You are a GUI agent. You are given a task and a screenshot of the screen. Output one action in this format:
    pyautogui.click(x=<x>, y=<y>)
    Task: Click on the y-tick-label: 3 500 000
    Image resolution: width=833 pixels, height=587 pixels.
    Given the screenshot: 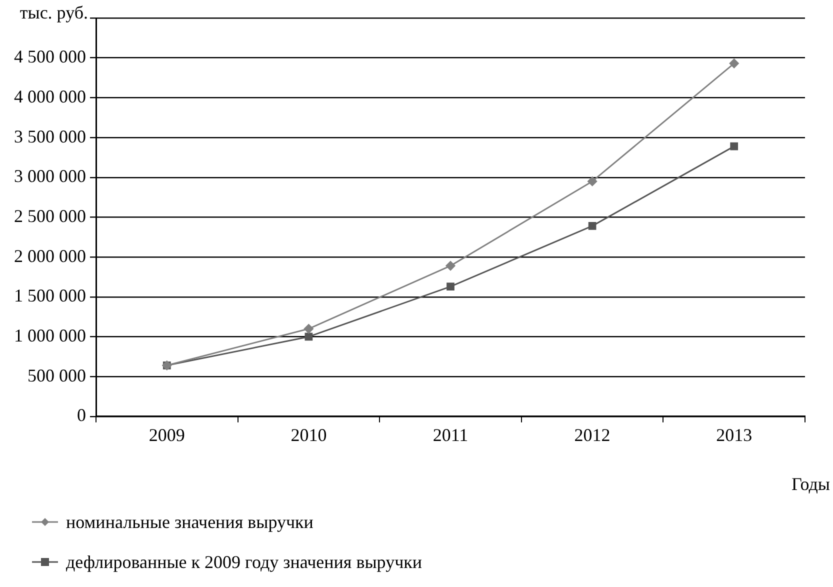 What is the action you would take?
    pyautogui.click(x=50, y=136)
    